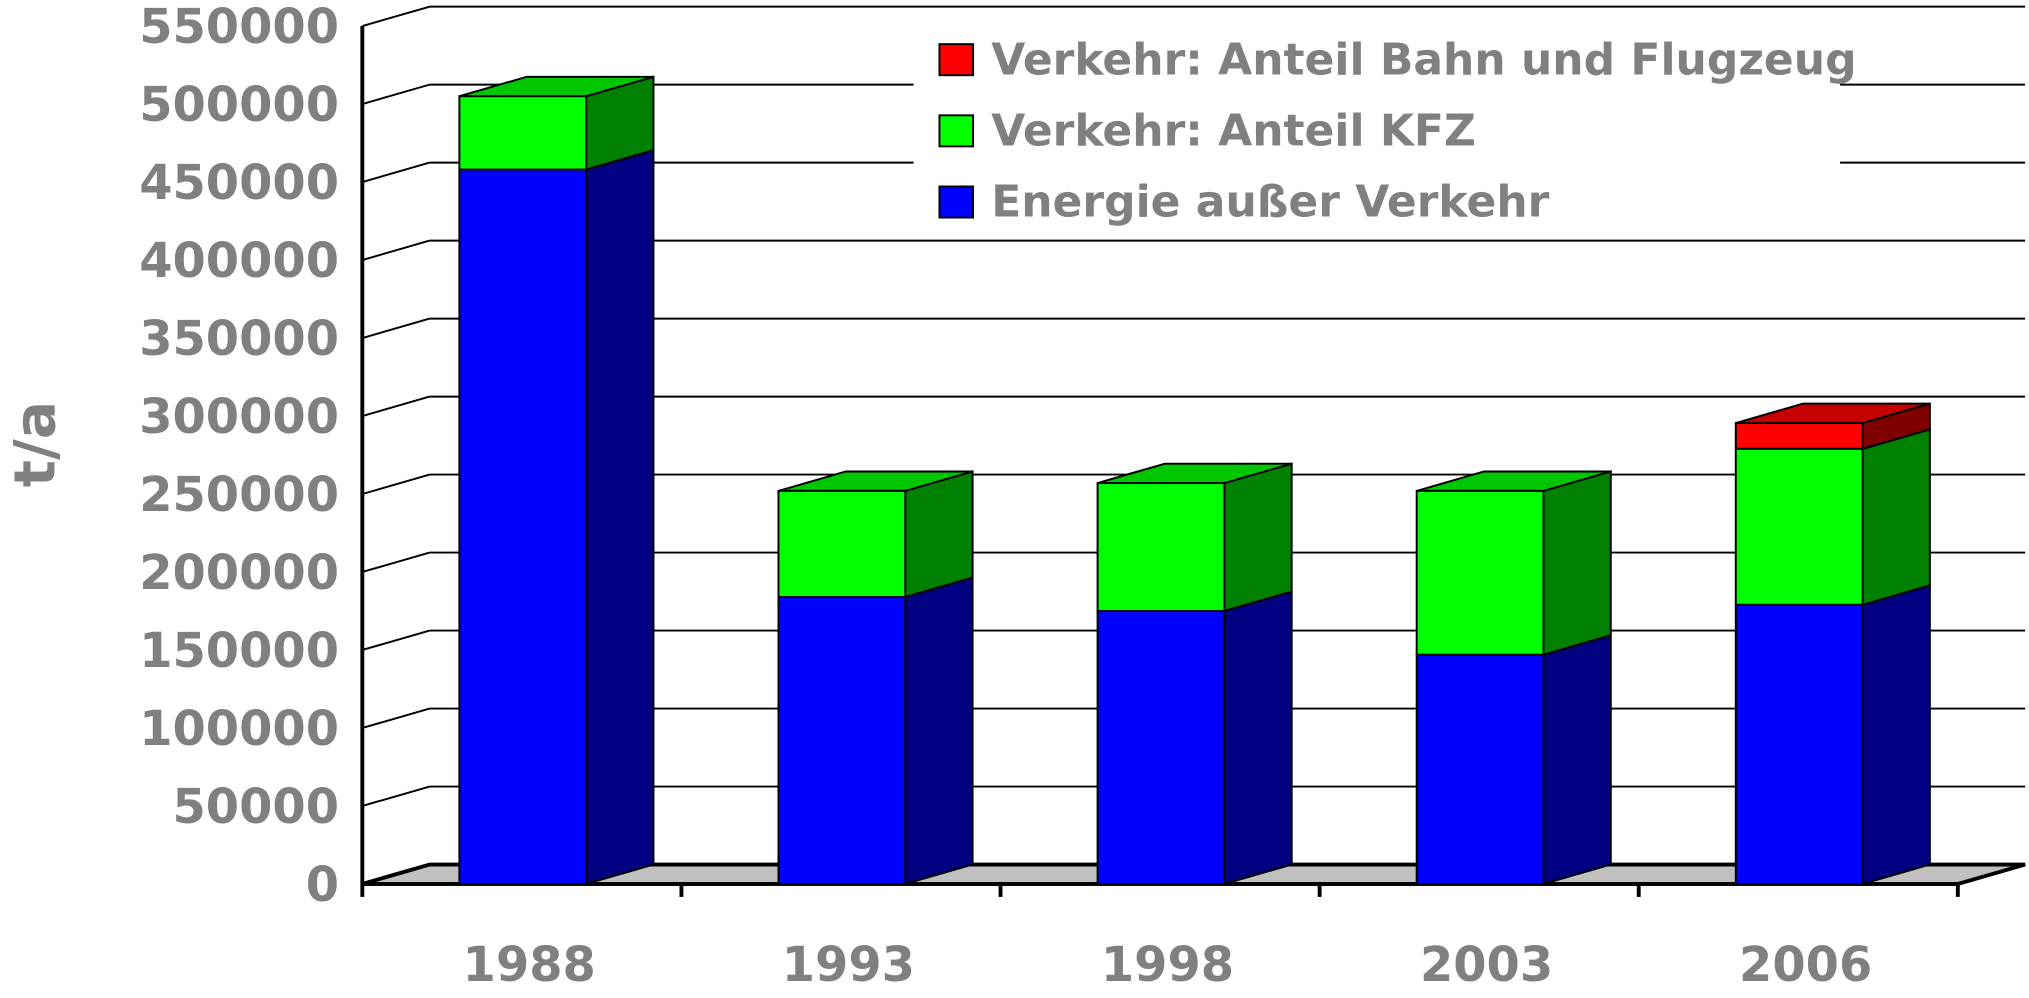  What do you see at coordinates (256, 807) in the screenshot?
I see `y-tick-label: 50000` at bounding box center [256, 807].